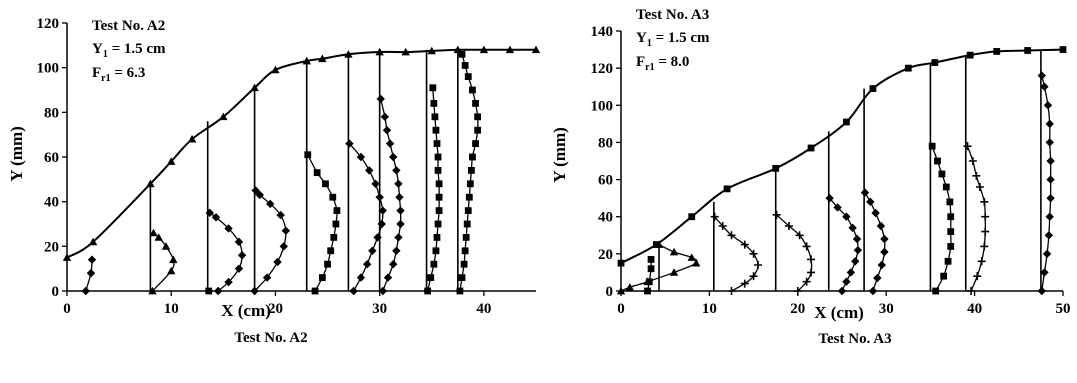  What do you see at coordinates (105, 78) in the screenshot?
I see `annotation-froude-subscript: r1` at bounding box center [105, 78].